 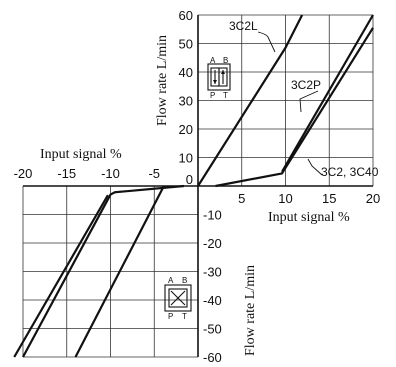 I want to click on y-tick-label: 10, so click(x=186, y=158).